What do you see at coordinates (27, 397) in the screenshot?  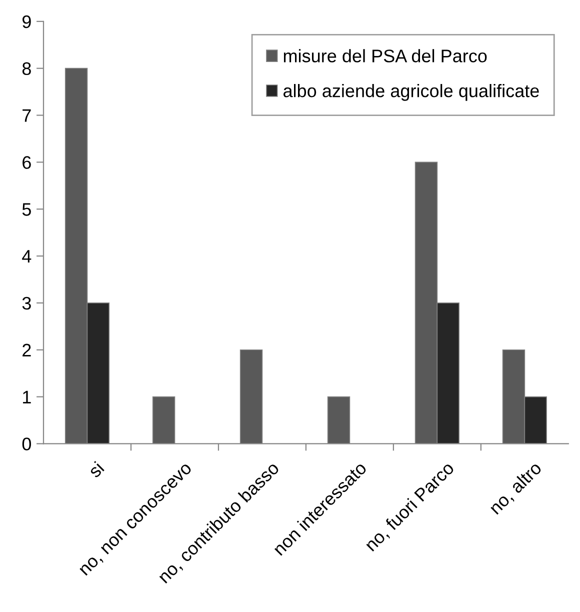 I see `y-tick-label: 1` at bounding box center [27, 397].